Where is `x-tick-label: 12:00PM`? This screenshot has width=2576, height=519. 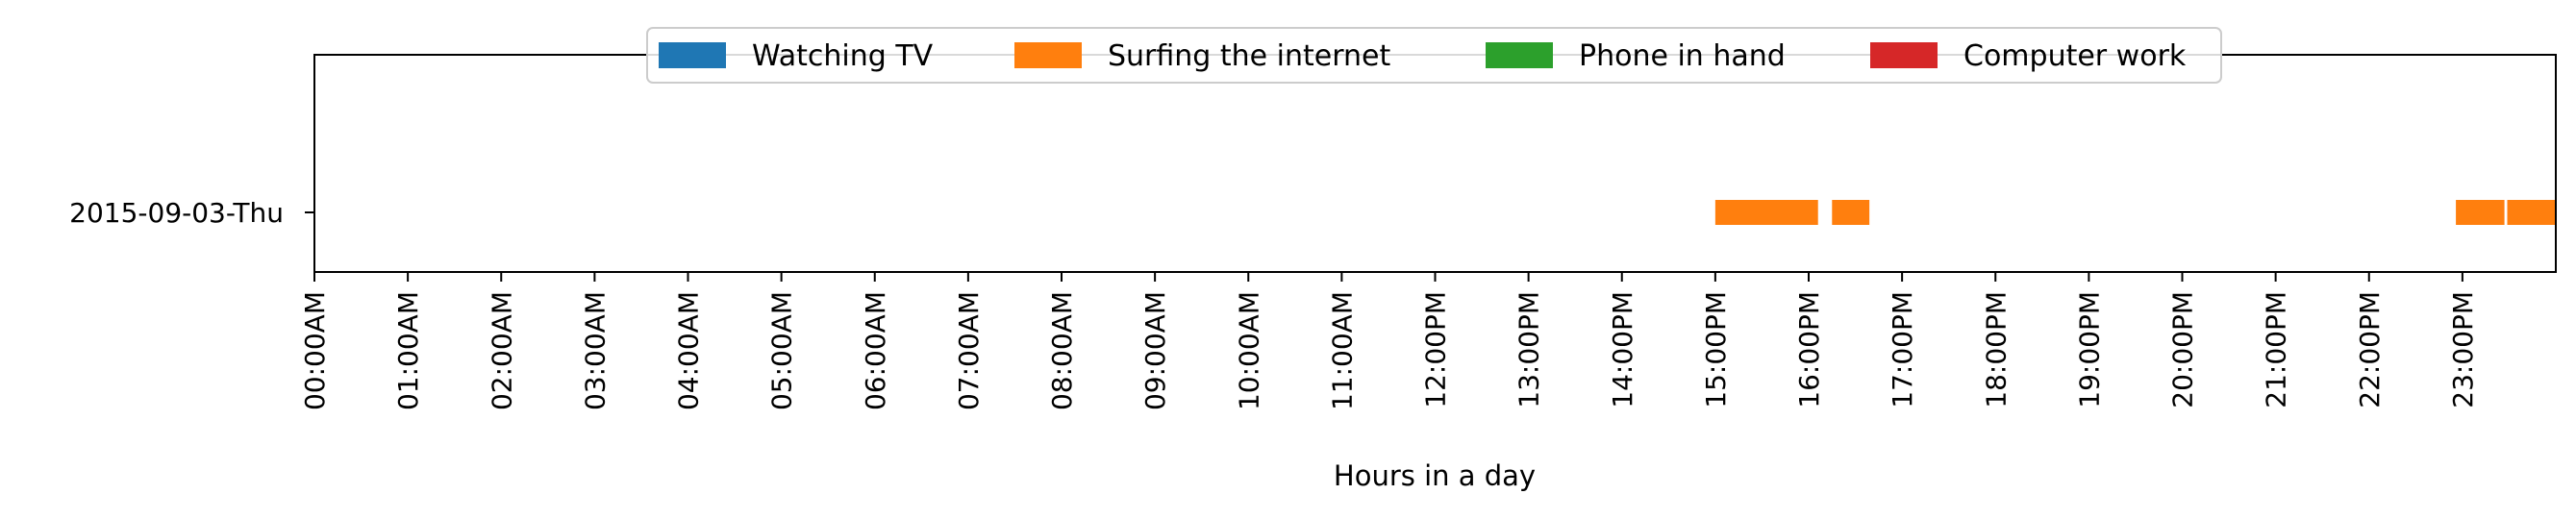
x-tick-label: 12:00PM is located at coordinates (1436, 349).